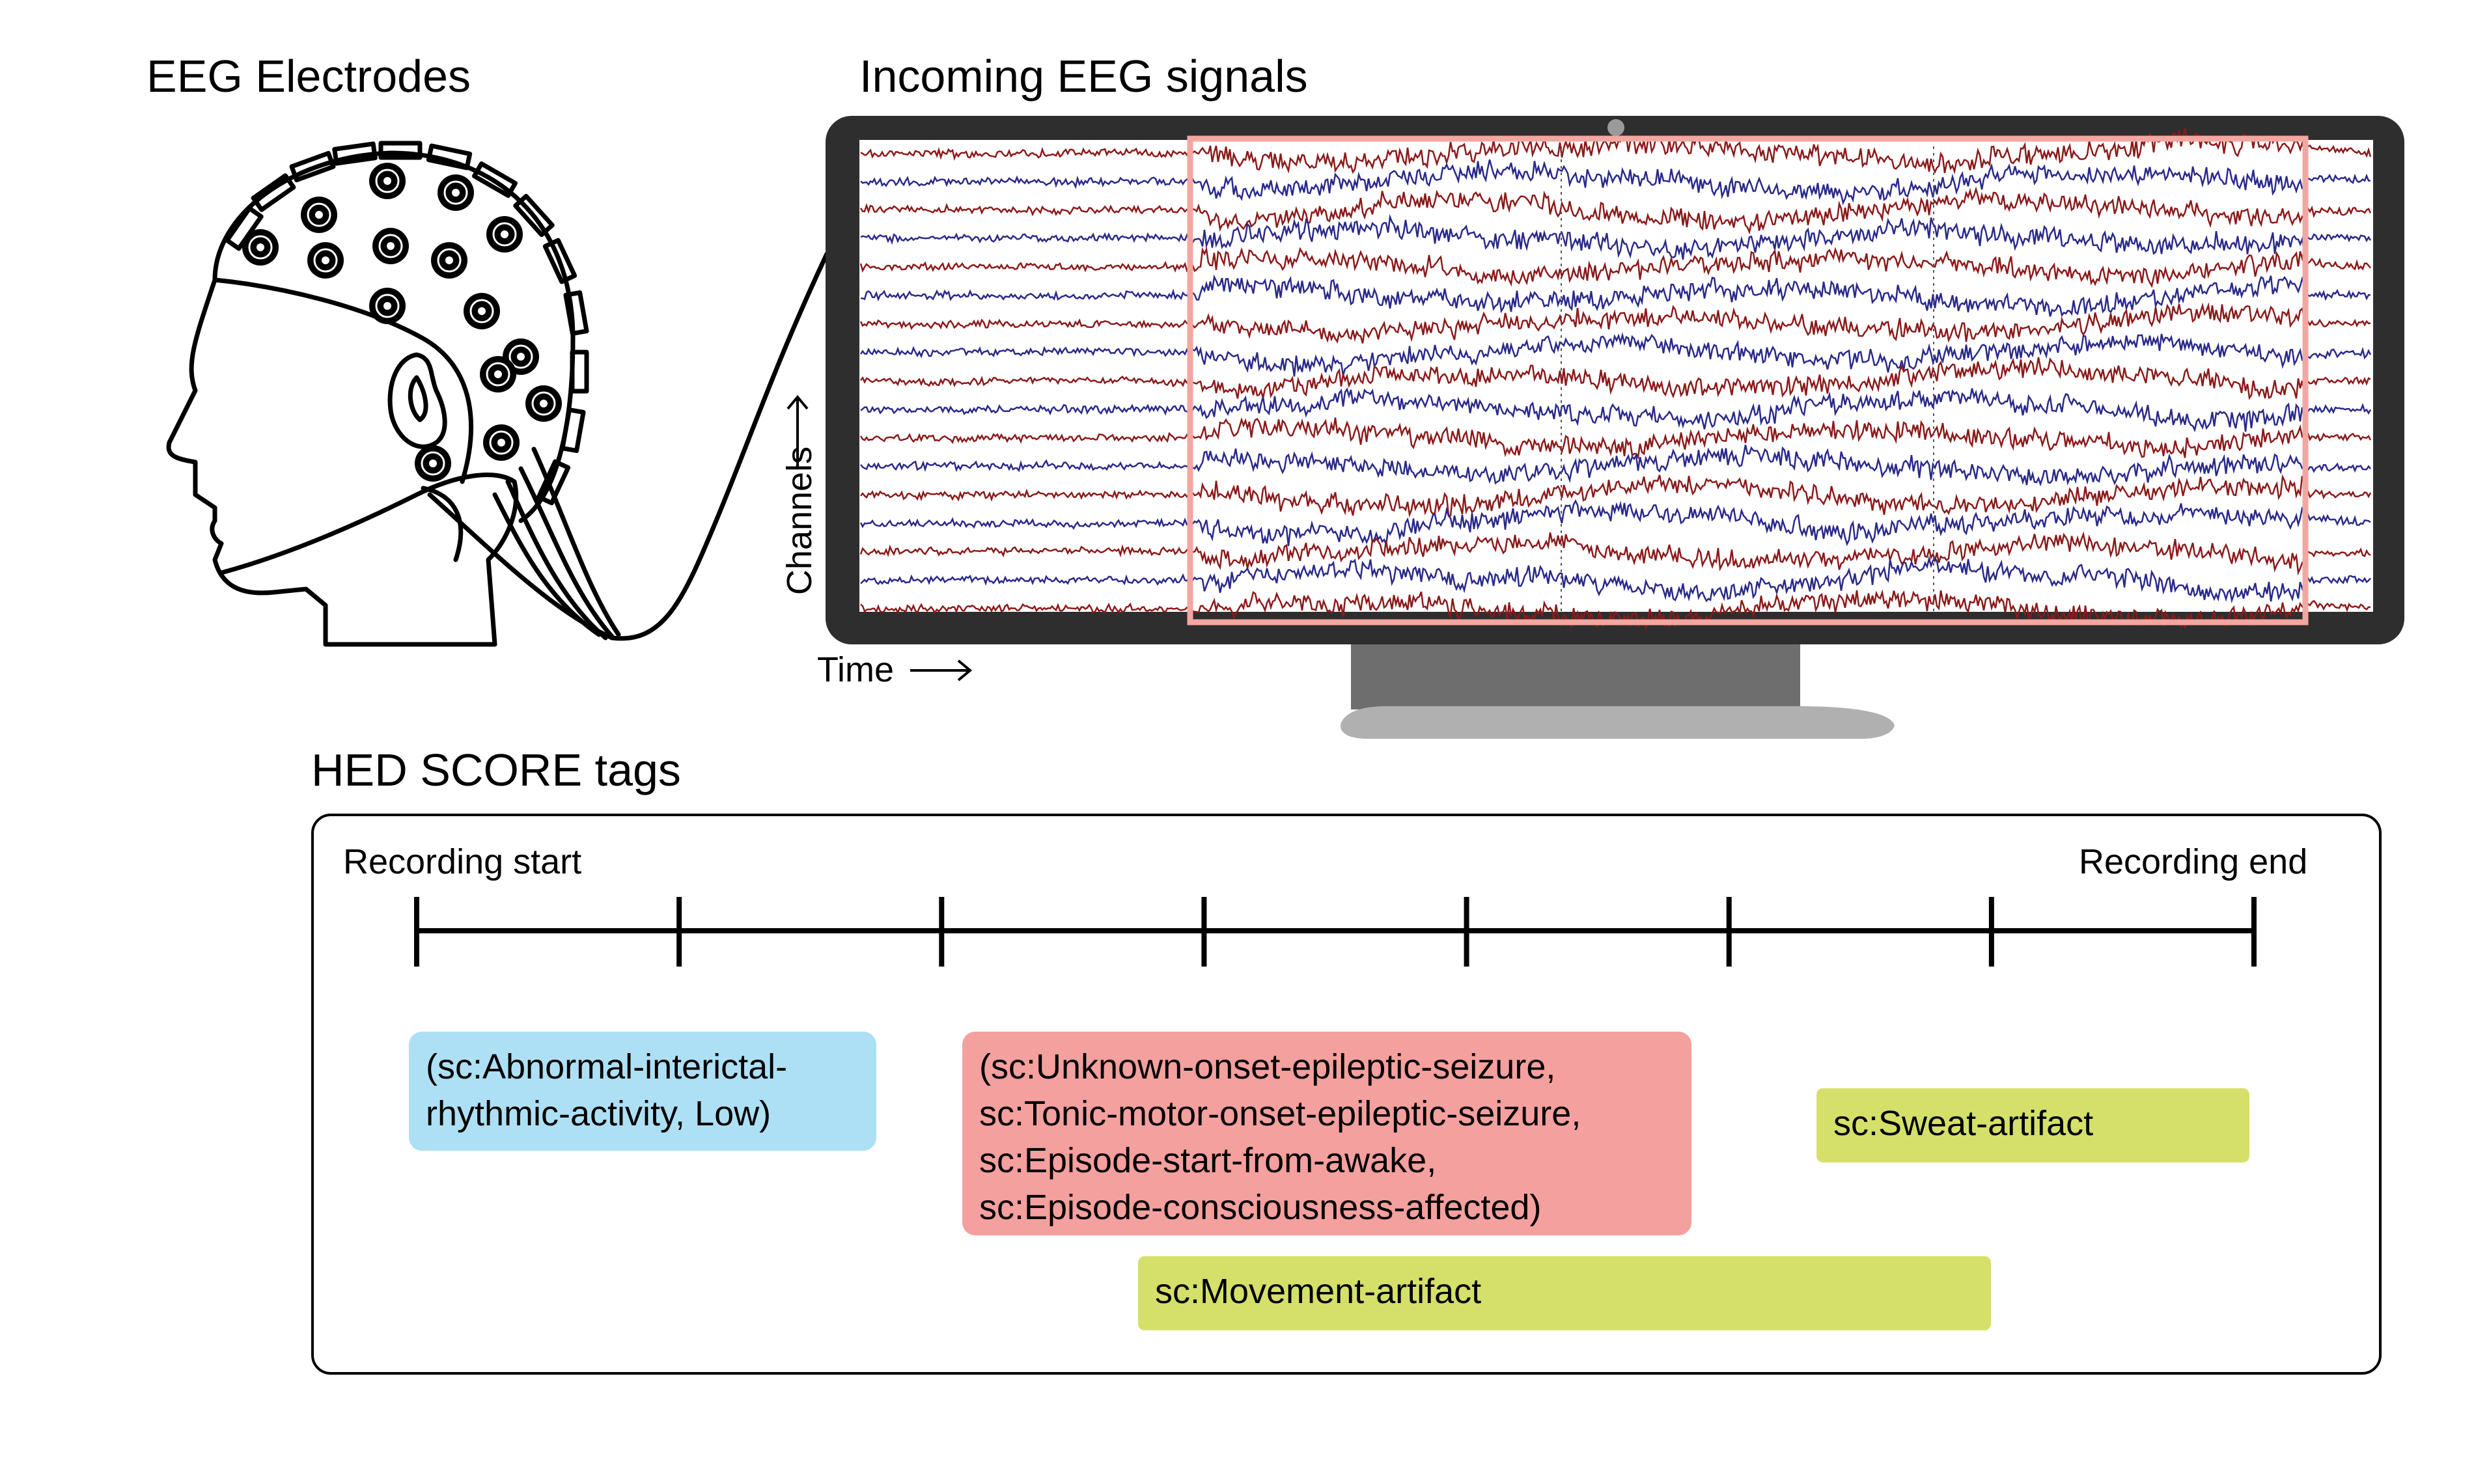 The height and width of the screenshot is (1484, 2489). What do you see at coordinates (1083, 76) in the screenshot?
I see `signals-heading: Incoming EEG signals` at bounding box center [1083, 76].